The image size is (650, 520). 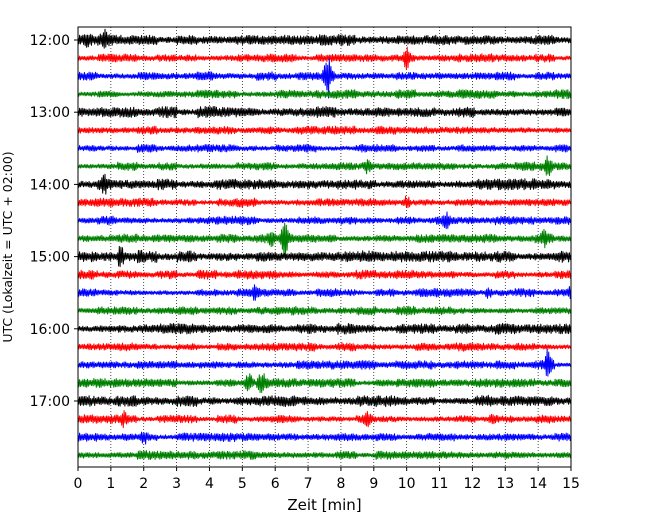 I want to click on x-tick-label: 6, so click(x=275, y=484).